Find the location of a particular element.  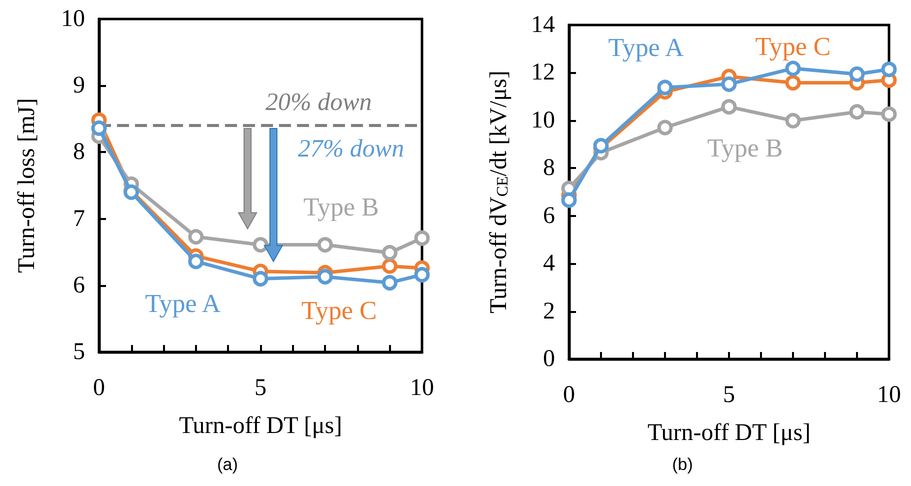

y-tick-label: 5 is located at coordinates (79, 352).